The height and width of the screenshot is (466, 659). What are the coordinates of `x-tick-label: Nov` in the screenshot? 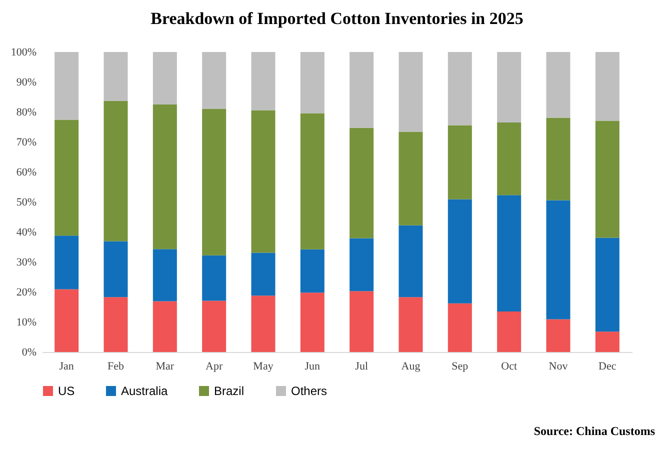 It's located at (558, 366).